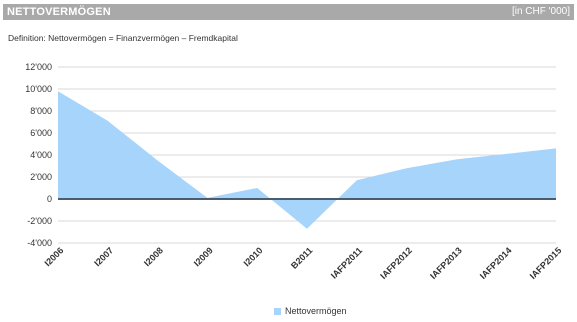  I want to click on y-tick-label: -4'000, so click(39, 243).